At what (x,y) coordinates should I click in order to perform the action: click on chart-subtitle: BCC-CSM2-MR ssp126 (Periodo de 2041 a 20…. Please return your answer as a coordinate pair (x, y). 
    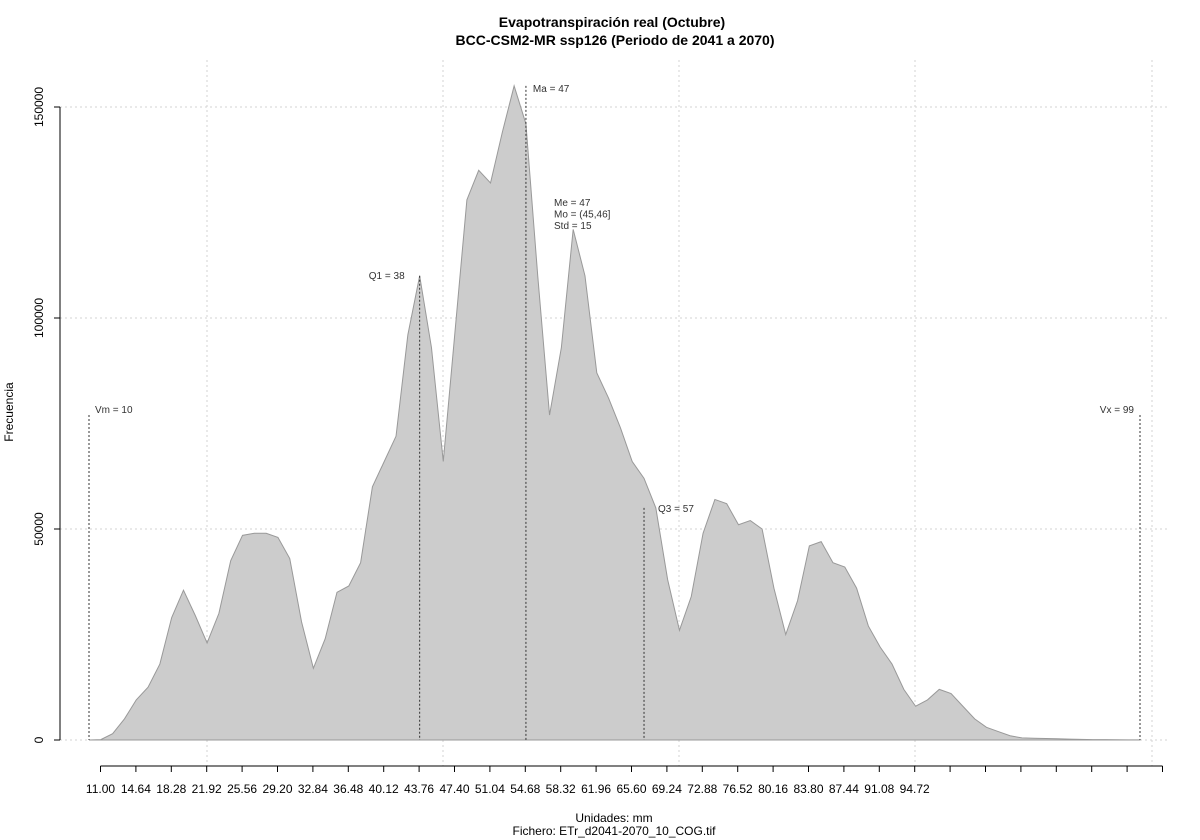
    Looking at the image, I should click on (615, 40).